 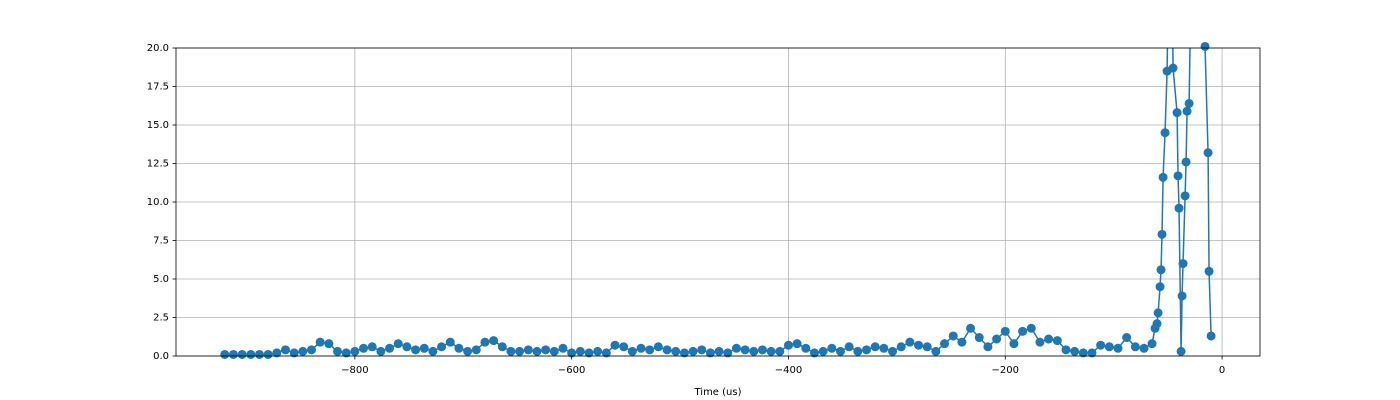 I want to click on y-tick-label: 15.0, so click(x=158, y=125).